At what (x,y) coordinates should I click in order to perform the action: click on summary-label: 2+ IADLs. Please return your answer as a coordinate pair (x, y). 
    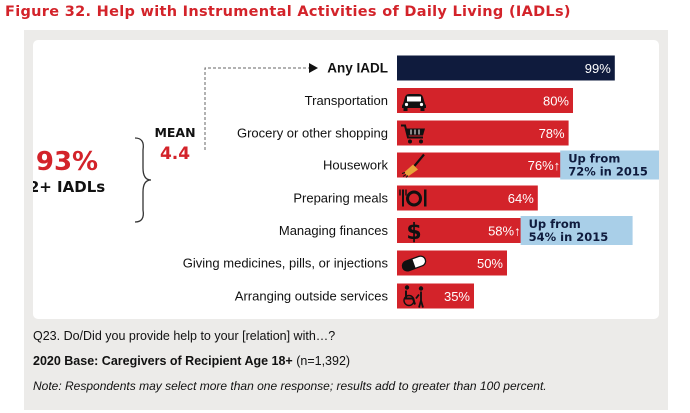
    Looking at the image, I should click on (69, 187).